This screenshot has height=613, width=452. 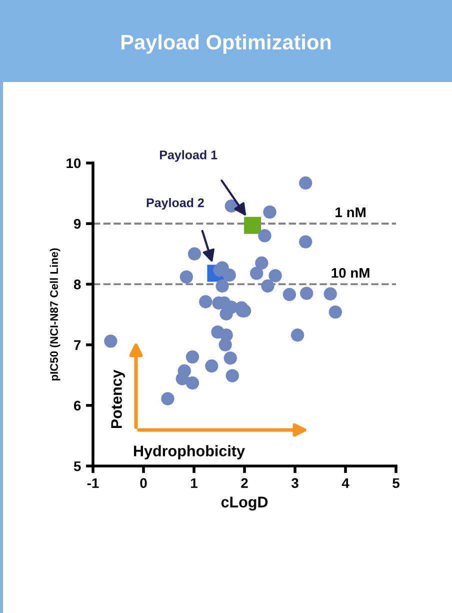 I want to click on x-tick-label: -1, so click(x=93, y=483).